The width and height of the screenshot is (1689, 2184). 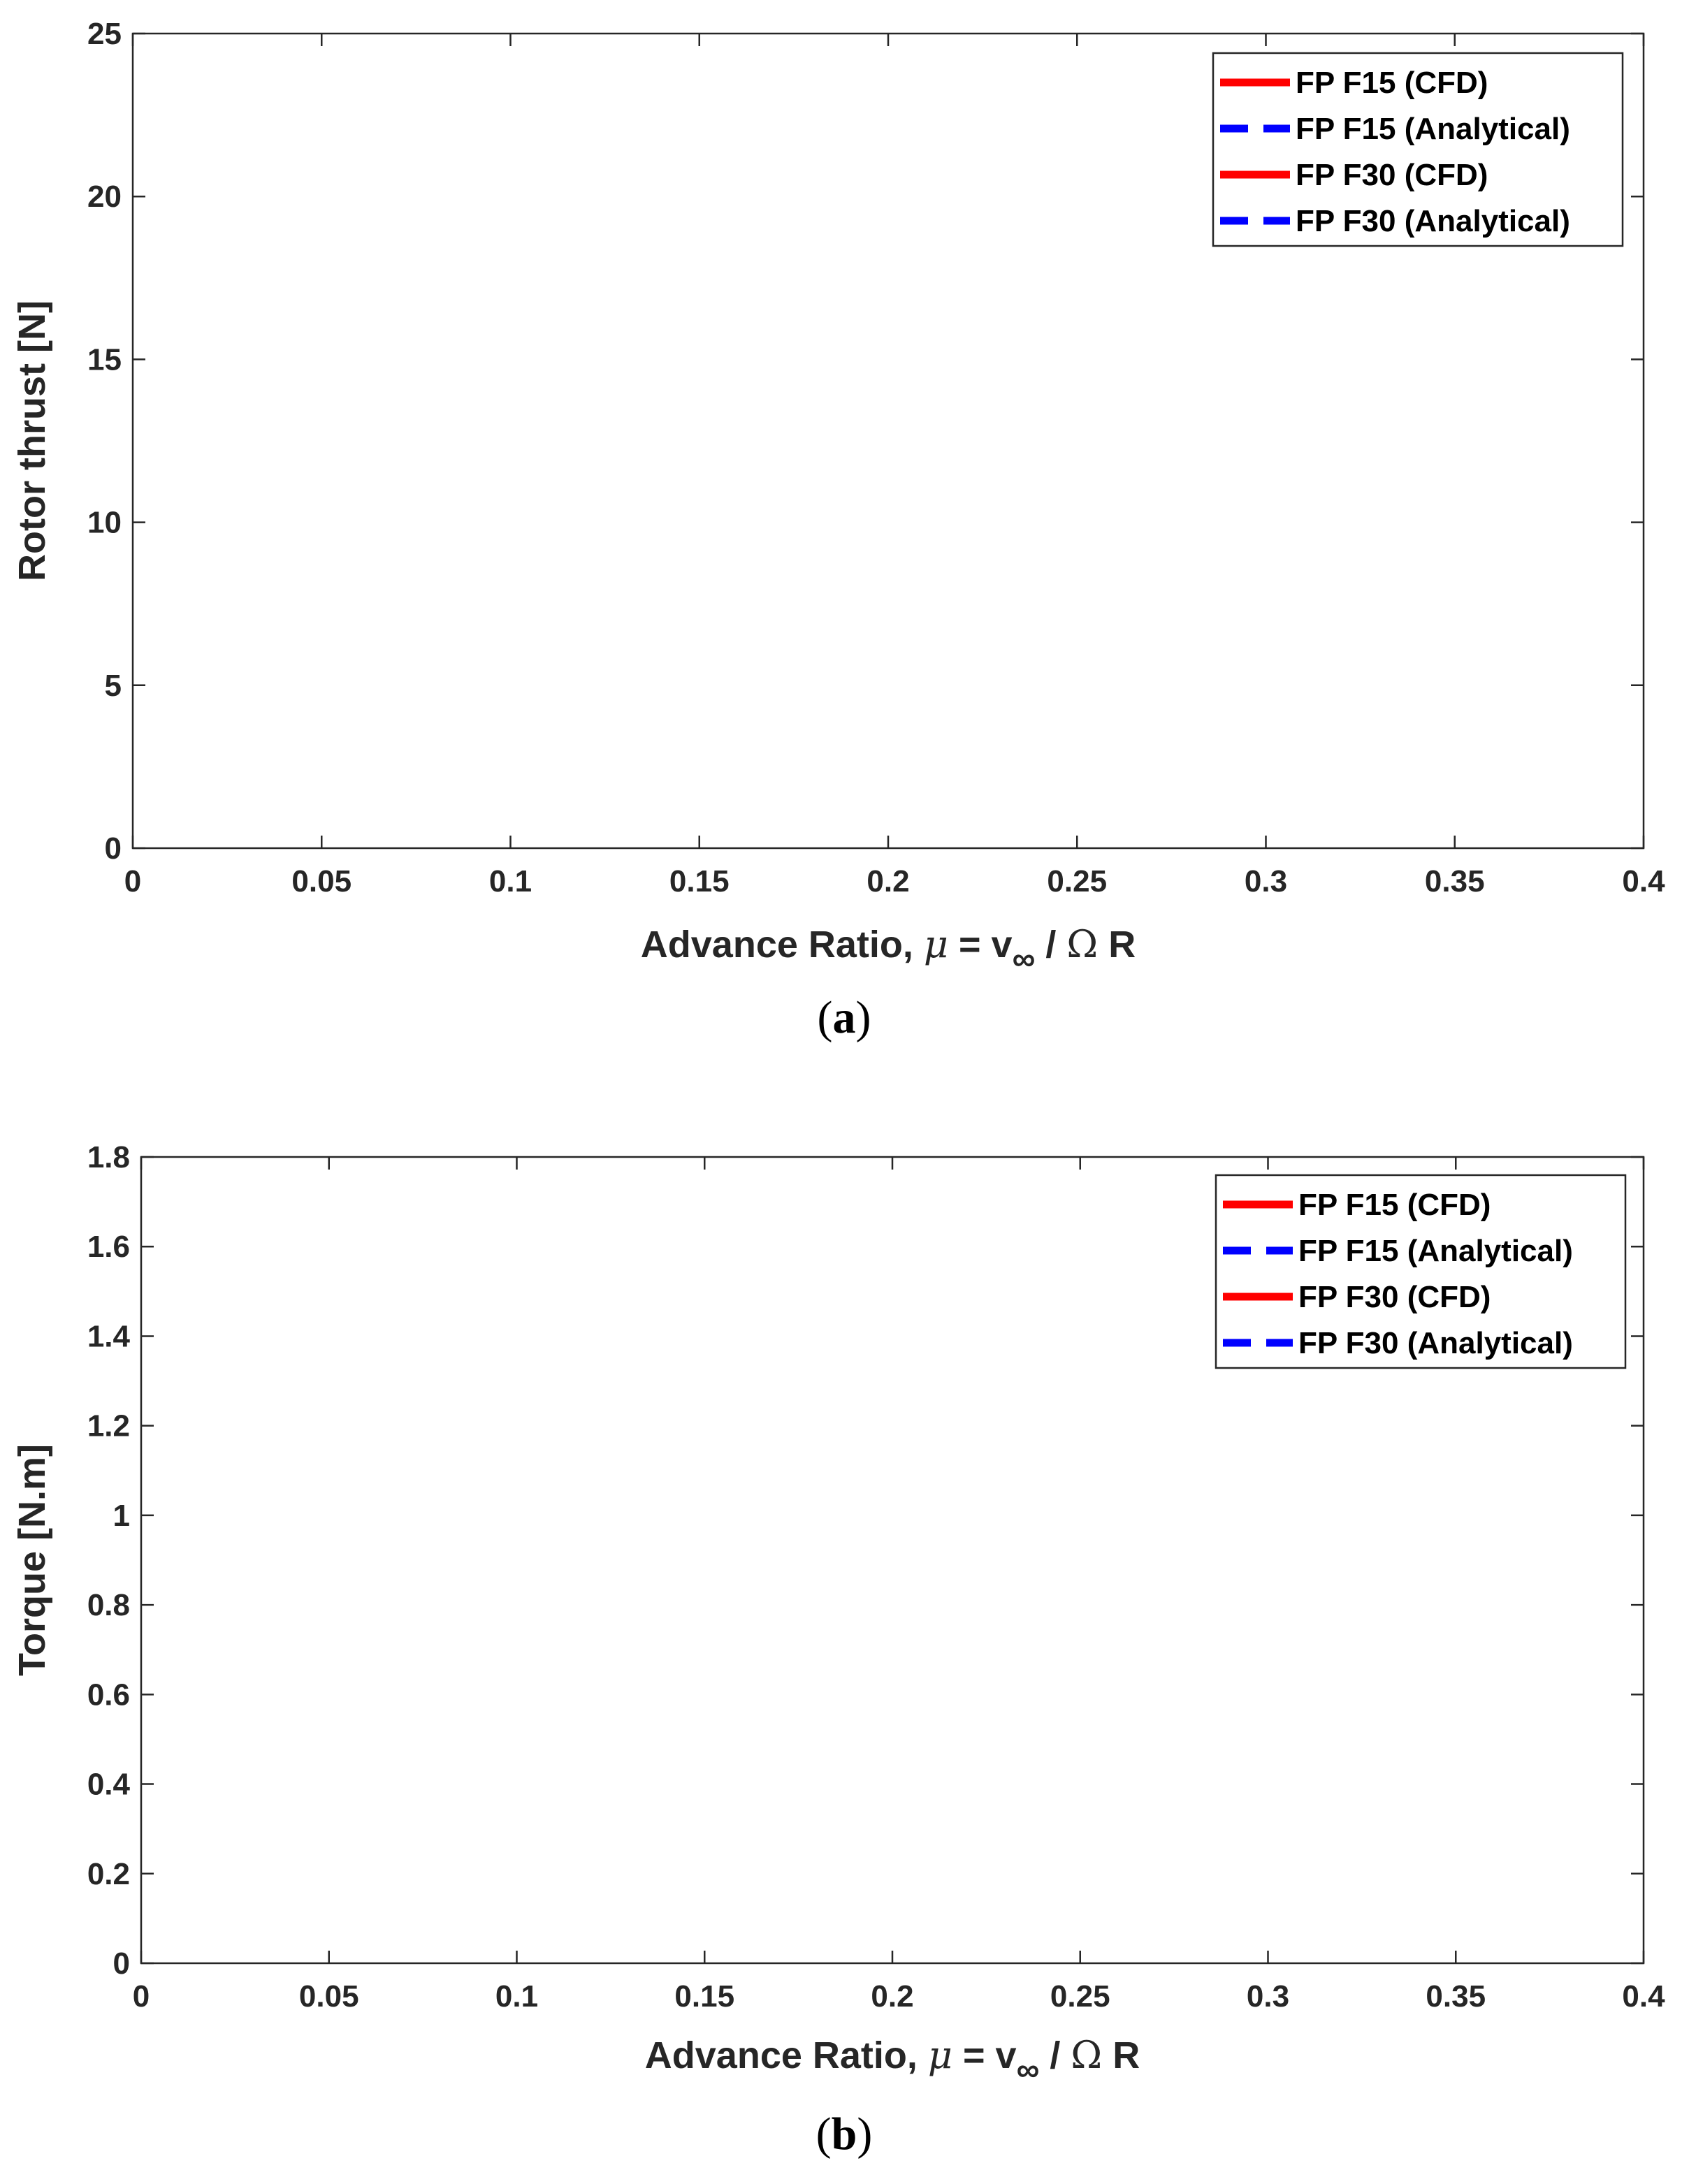 I want to click on panel-caption: (b), so click(x=844, y=2134).